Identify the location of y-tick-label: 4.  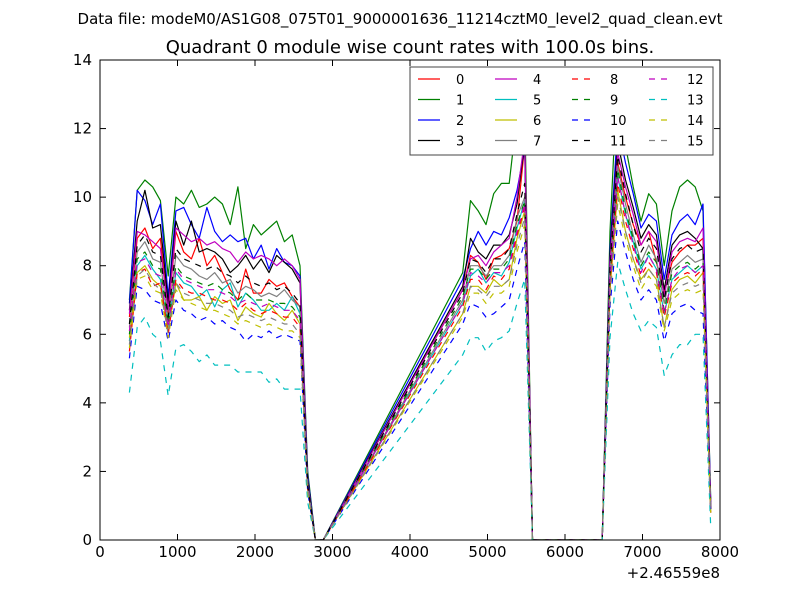
(87, 403).